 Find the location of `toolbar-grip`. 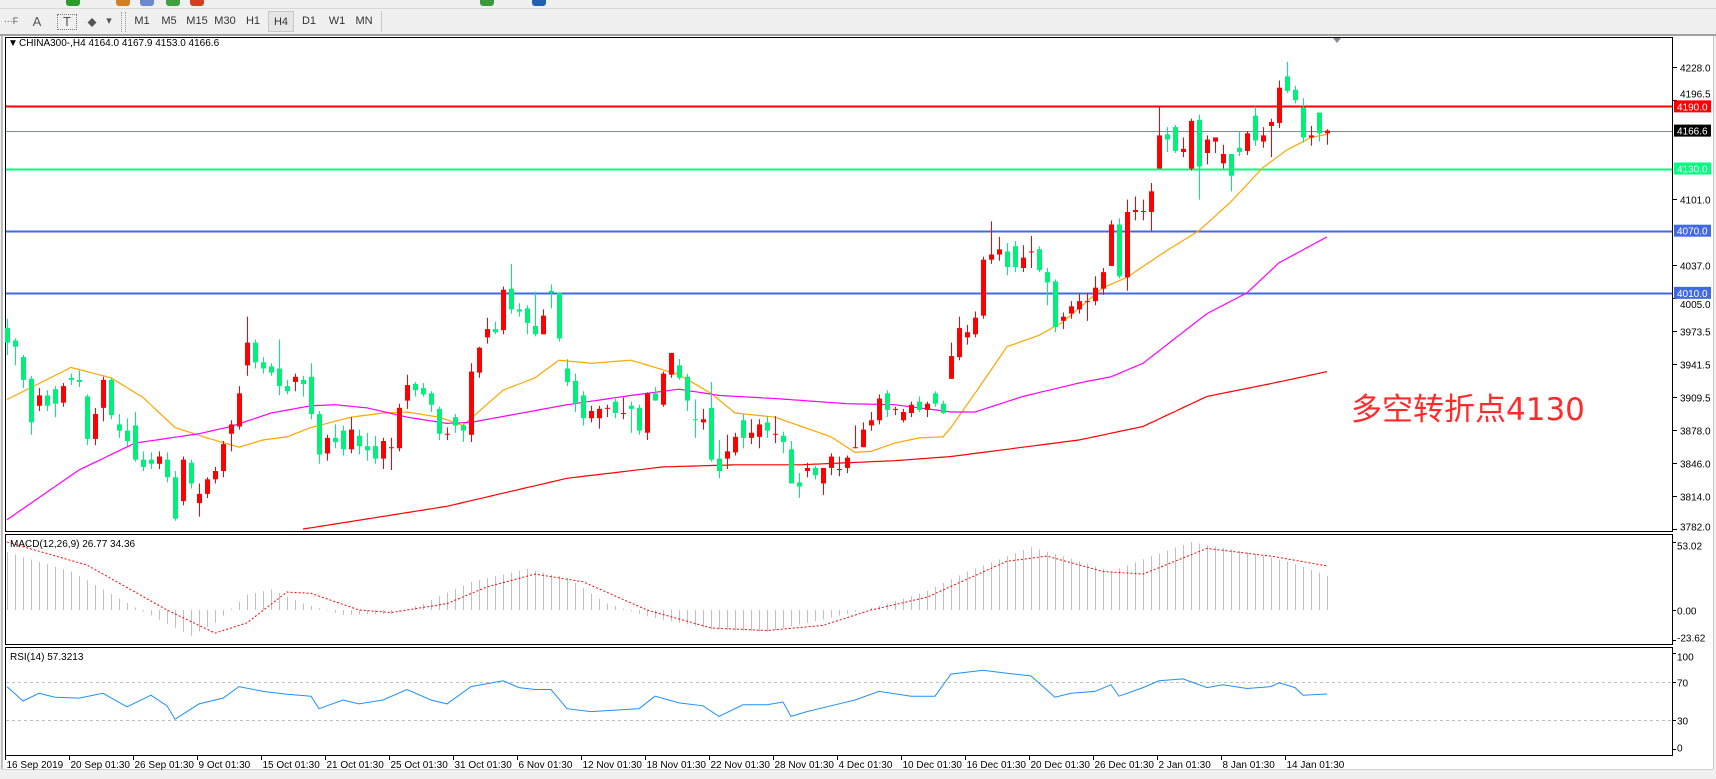

toolbar-grip is located at coordinates (123, 22).